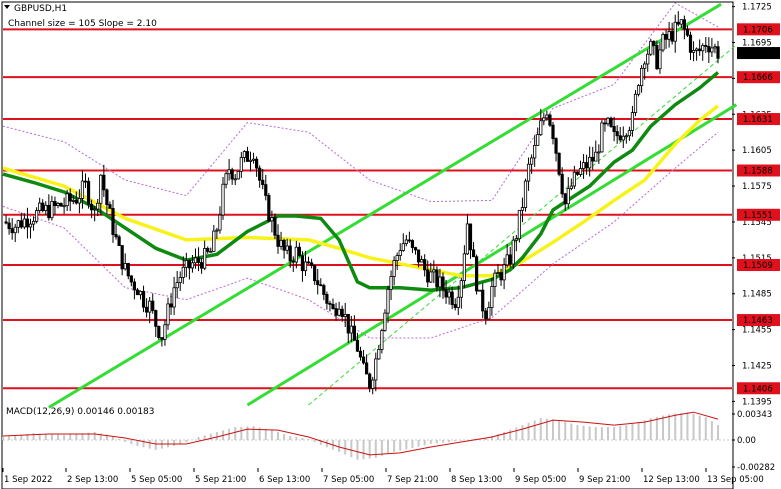 This screenshot has width=781, height=489. I want to click on price-tick-label: 1.1395, so click(757, 402).